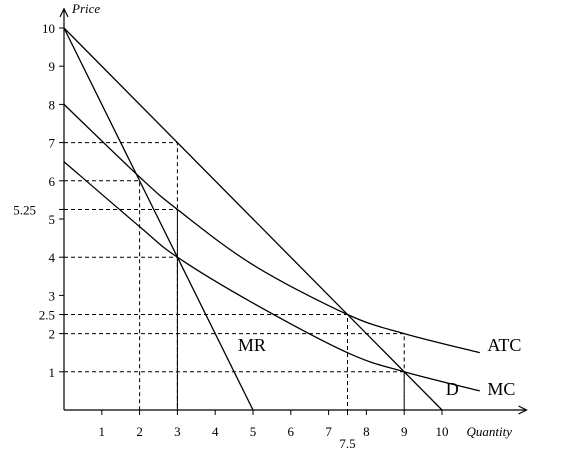 The image size is (561, 457). I want to click on mr-label: MR, so click(252, 345).